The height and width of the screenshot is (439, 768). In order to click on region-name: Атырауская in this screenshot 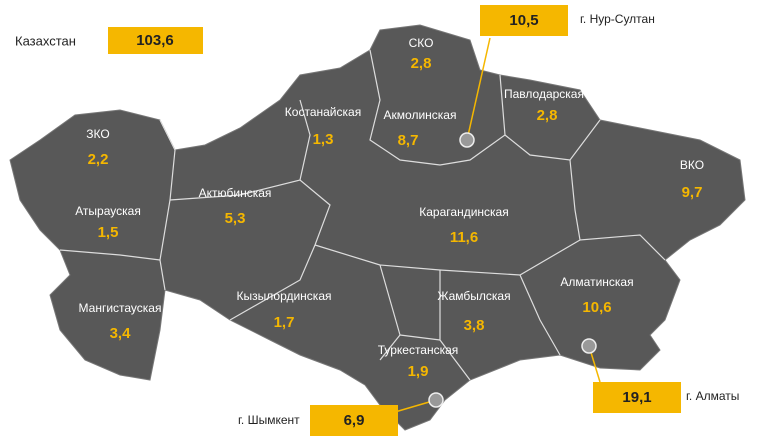, I will do `click(108, 211)`.